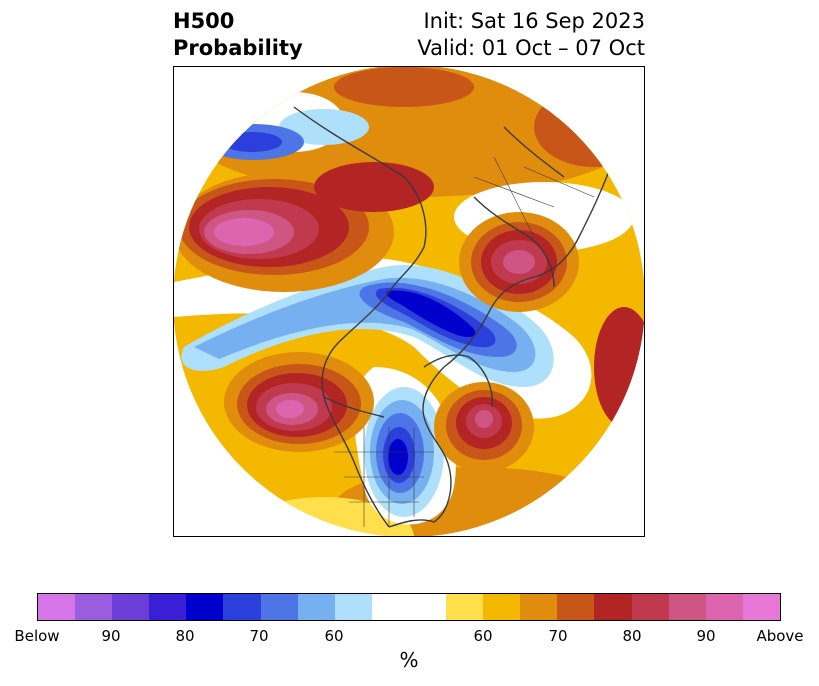  Describe the element at coordinates (483, 636) in the screenshot. I see `colorbar-tick-60-above: 60` at that location.